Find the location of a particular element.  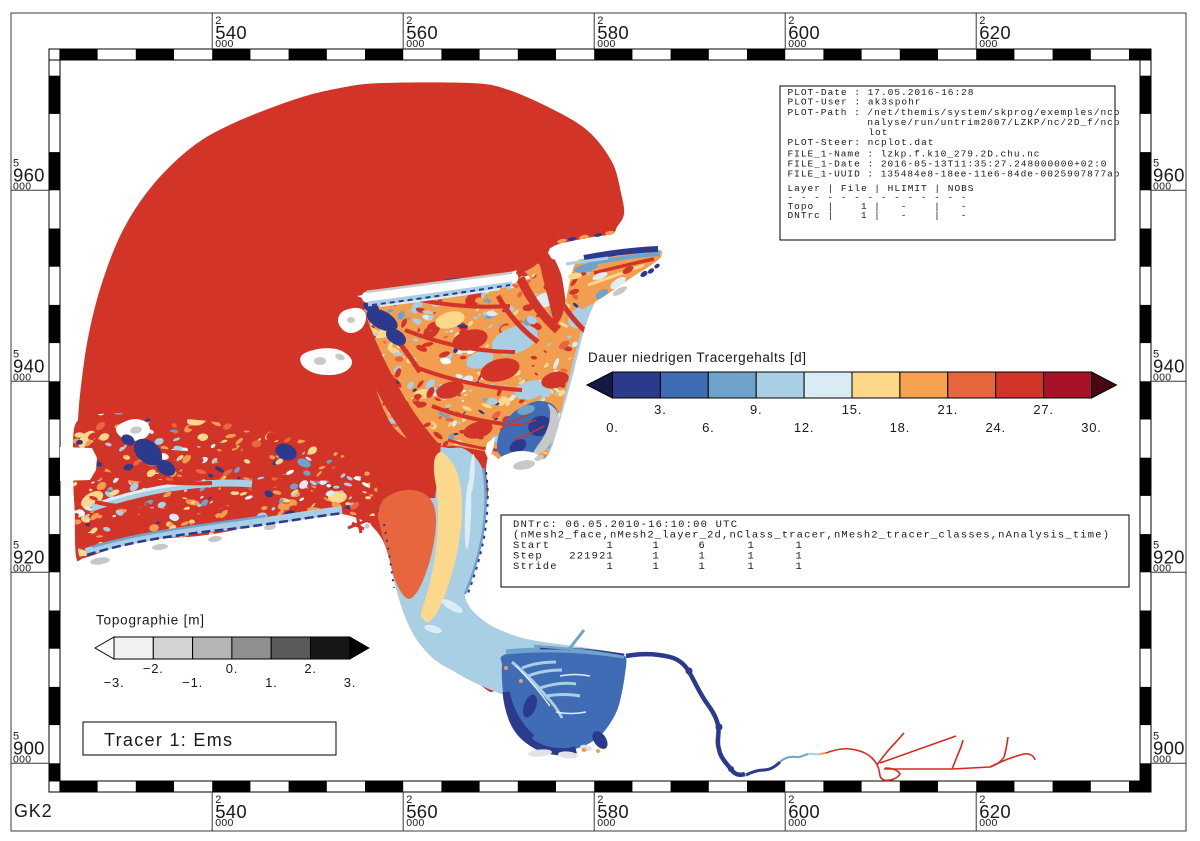

svg-text: Tracer 1: Ems is located at coordinates (168, 740).